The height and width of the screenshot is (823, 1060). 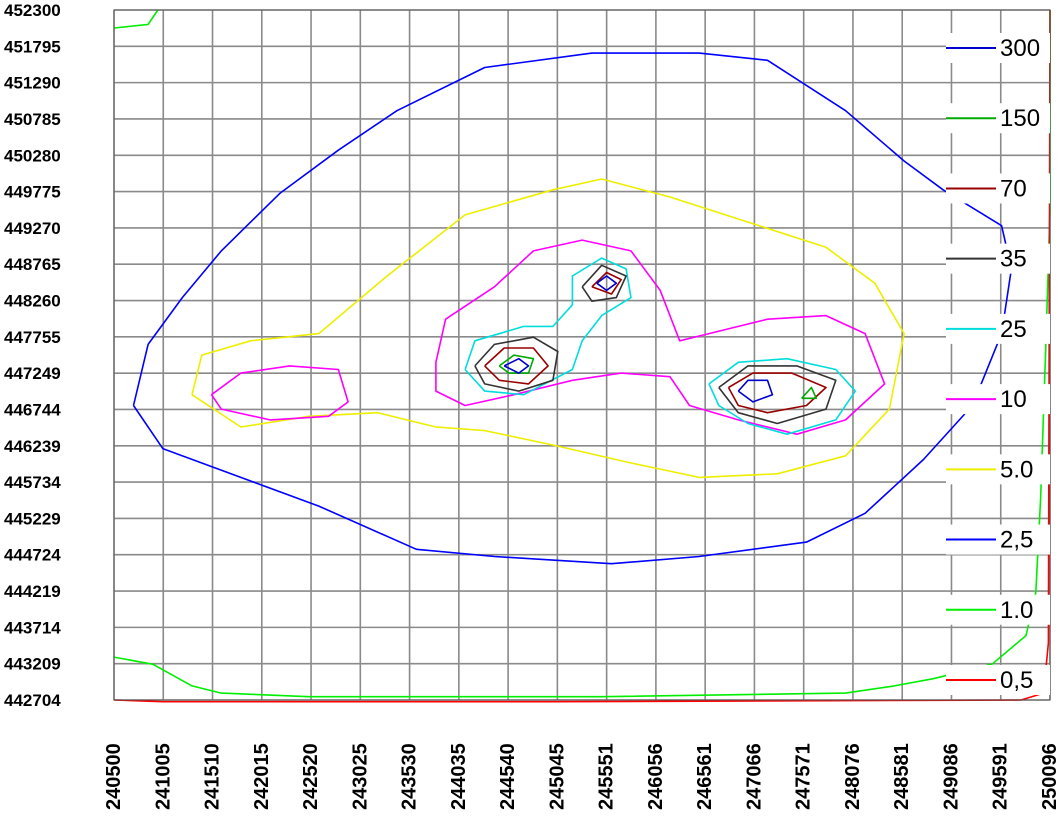 What do you see at coordinates (508, 776) in the screenshot?
I see `x-tick-label: 244540` at bounding box center [508, 776].